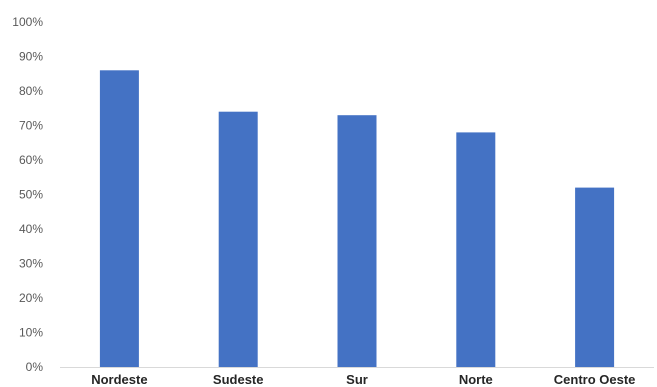  What do you see at coordinates (476, 379) in the screenshot?
I see `x-tick-label: Norte` at bounding box center [476, 379].